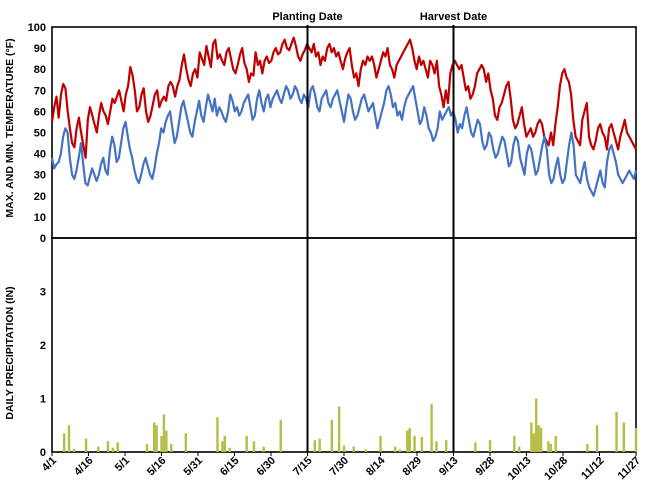 This screenshot has height=493, width=664. I want to click on temperature-tick-label: 40, so click(40, 155).